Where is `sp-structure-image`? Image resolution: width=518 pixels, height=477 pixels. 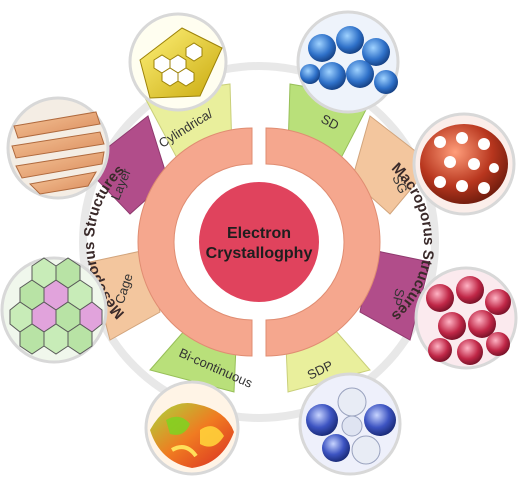
sp-structure-image is located at coordinates (466, 318).